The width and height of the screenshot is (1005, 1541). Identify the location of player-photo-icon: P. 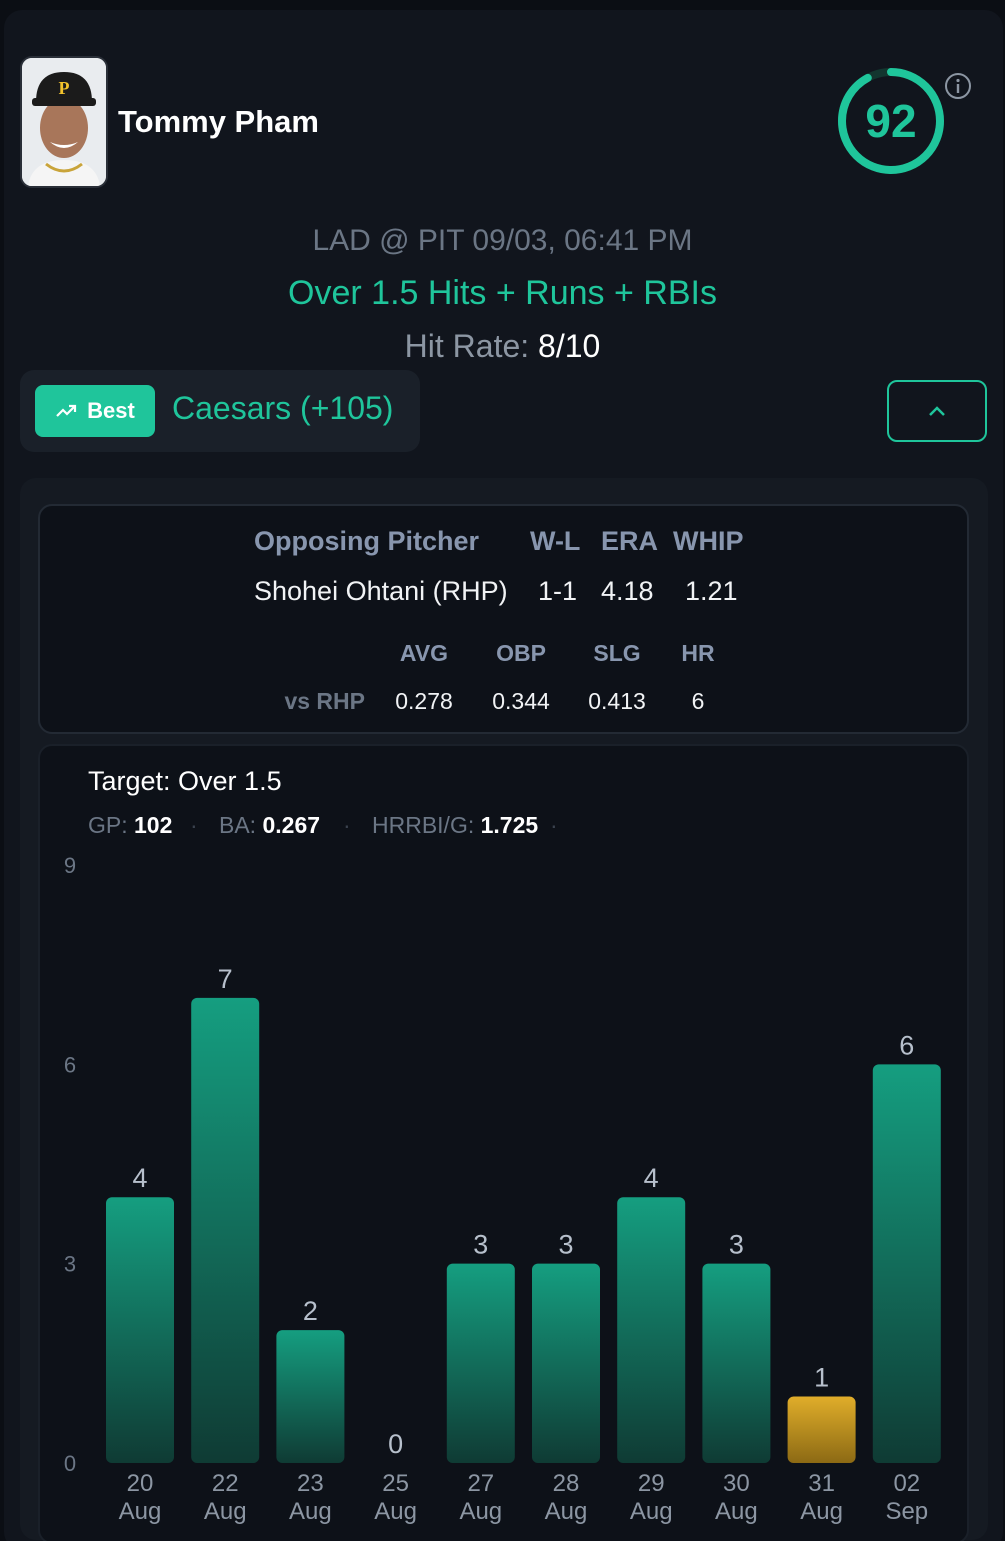
(64, 122).